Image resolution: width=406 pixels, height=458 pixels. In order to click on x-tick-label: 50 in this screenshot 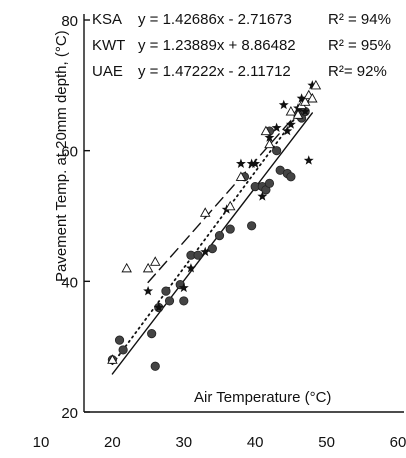, I will do `click(326, 442)`.